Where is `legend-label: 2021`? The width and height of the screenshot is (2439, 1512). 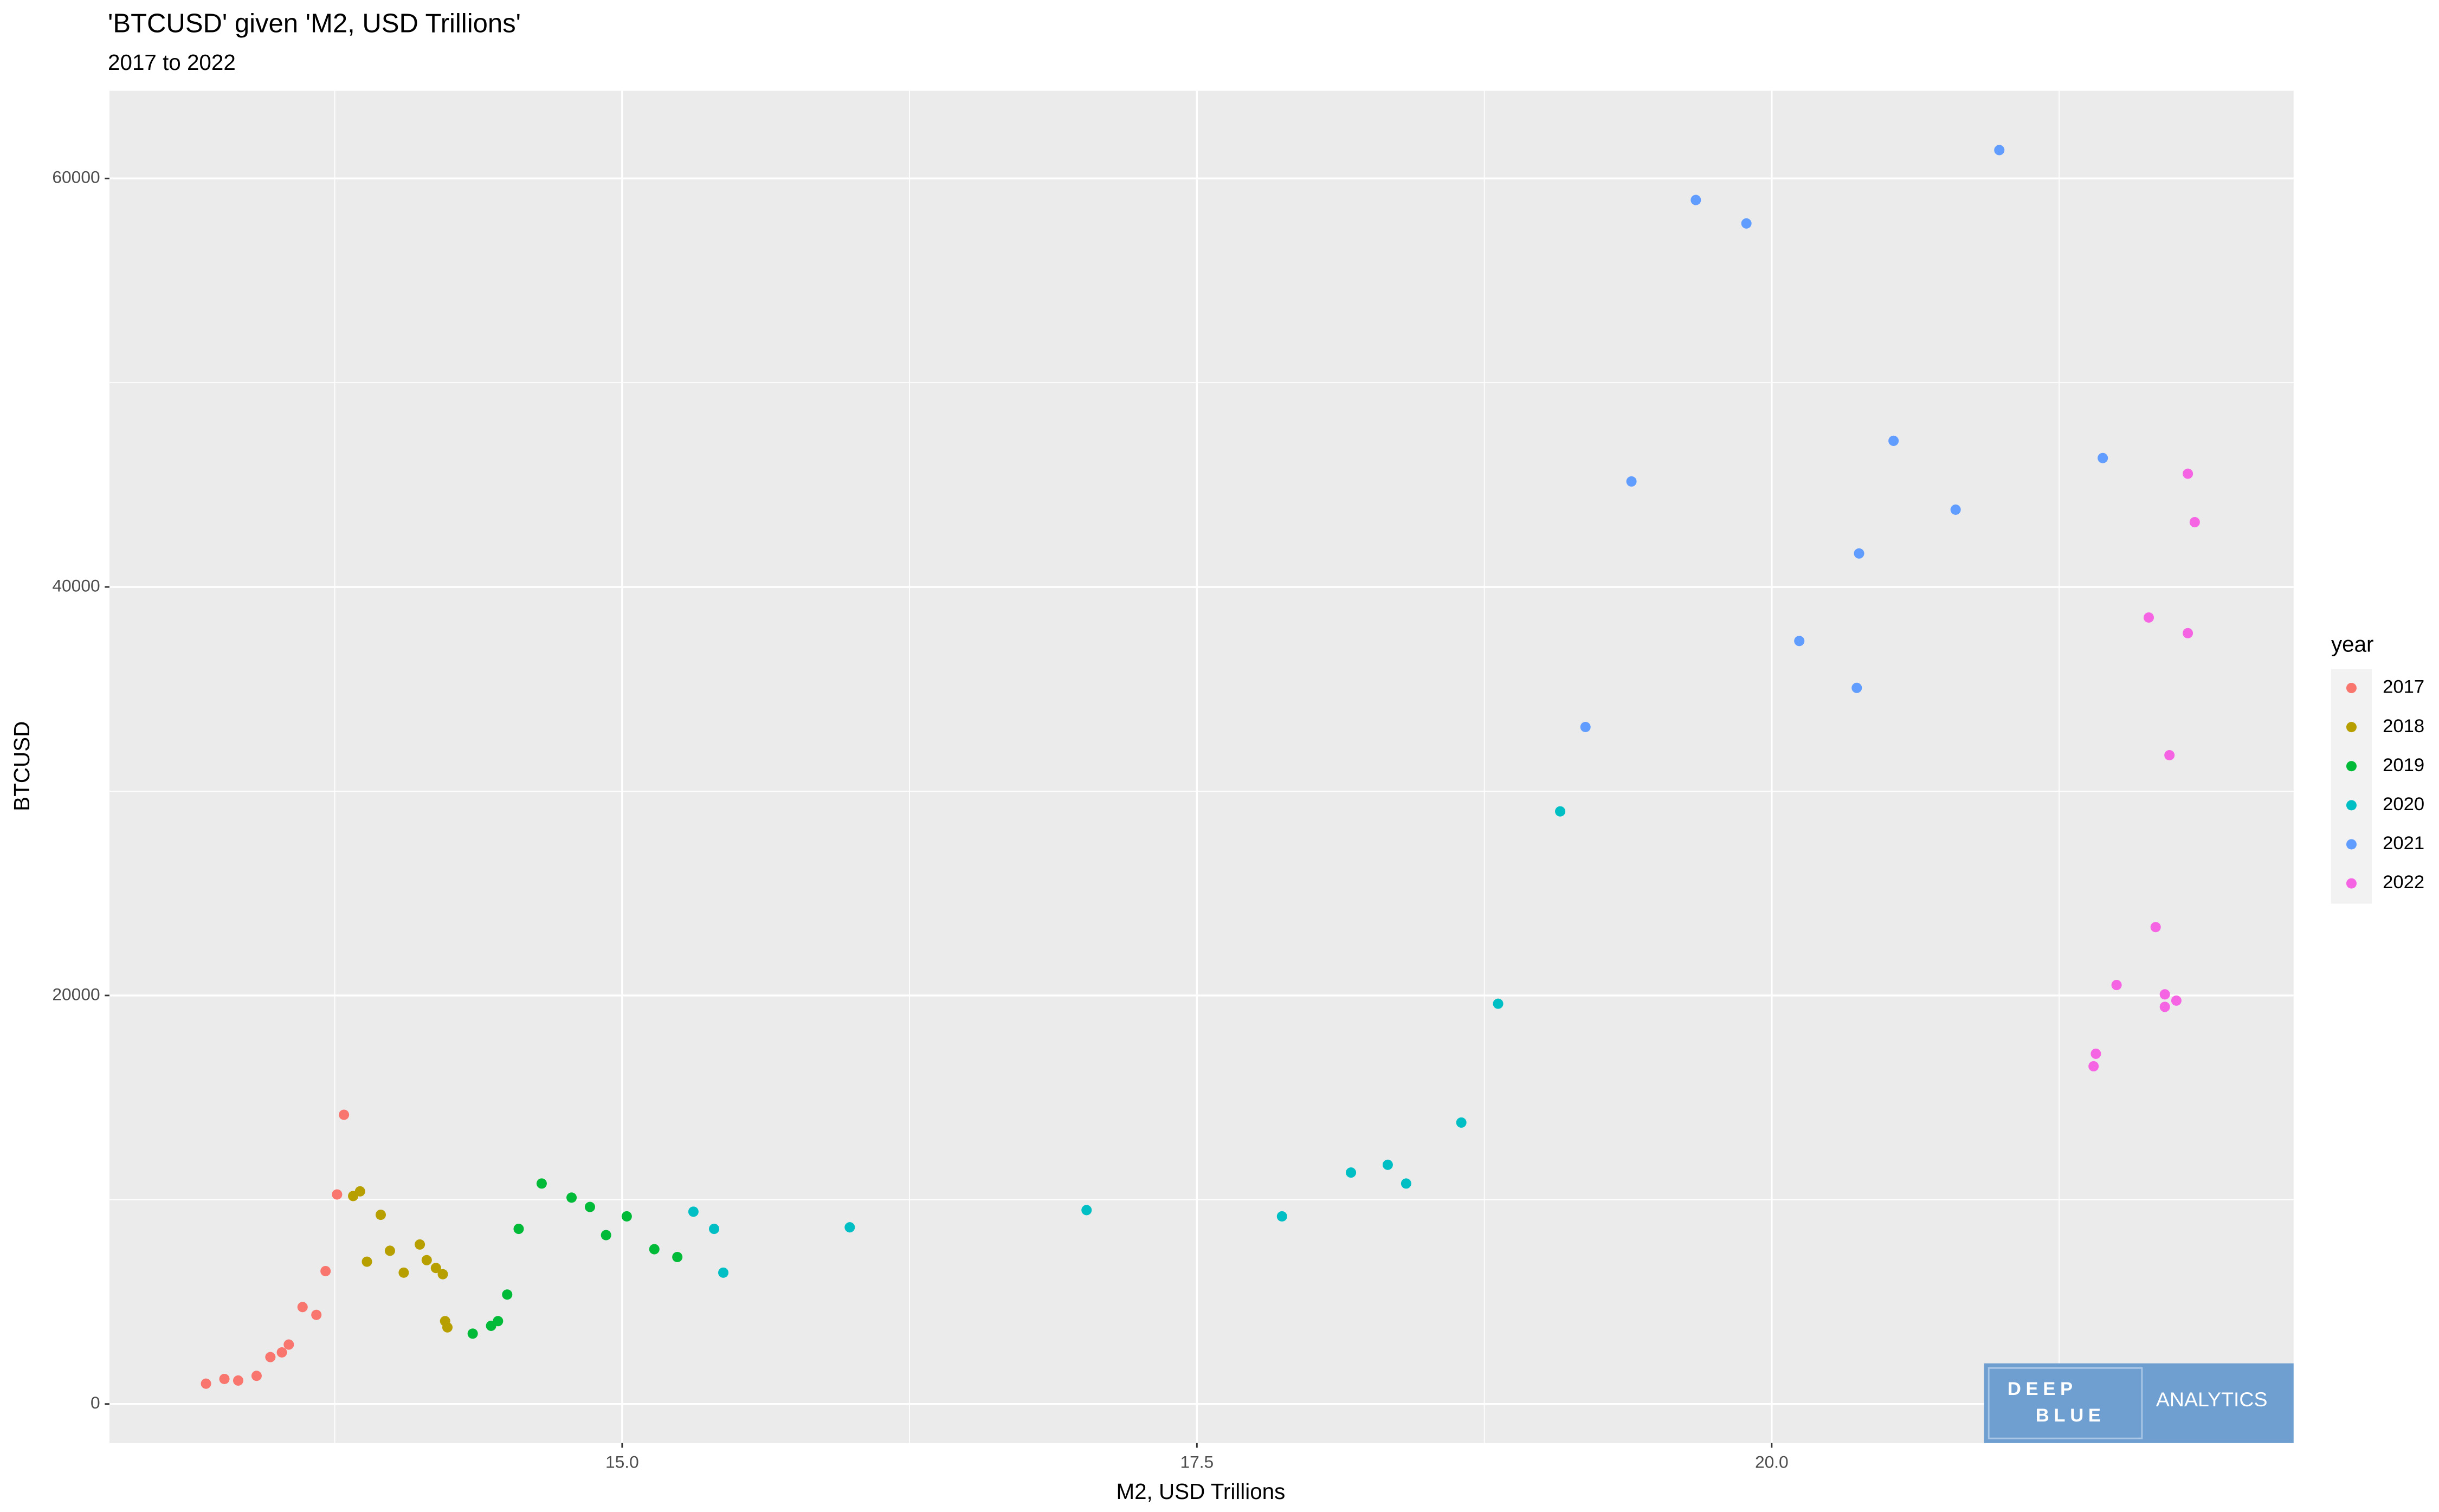 legend-label: 2021 is located at coordinates (2404, 844).